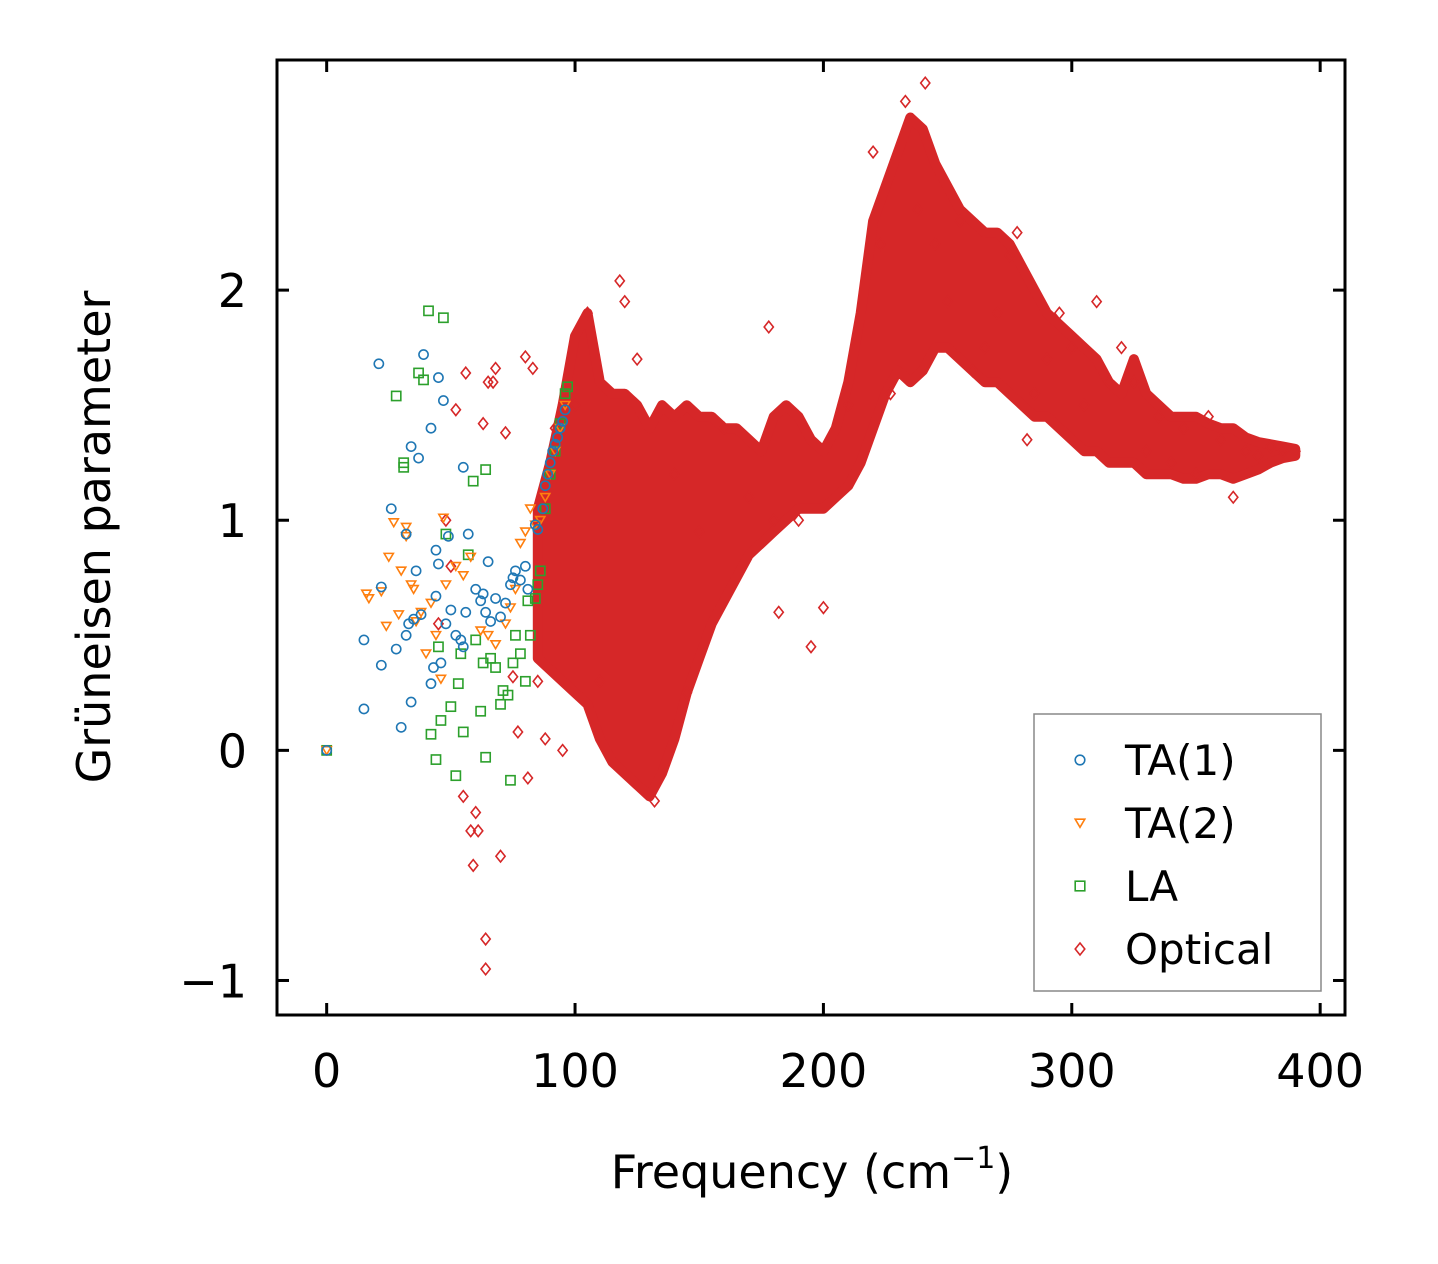 Image resolution: width=1438 pixels, height=1264 pixels. What do you see at coordinates (213, 981) in the screenshot?
I see `y-tick-label: −1` at bounding box center [213, 981].